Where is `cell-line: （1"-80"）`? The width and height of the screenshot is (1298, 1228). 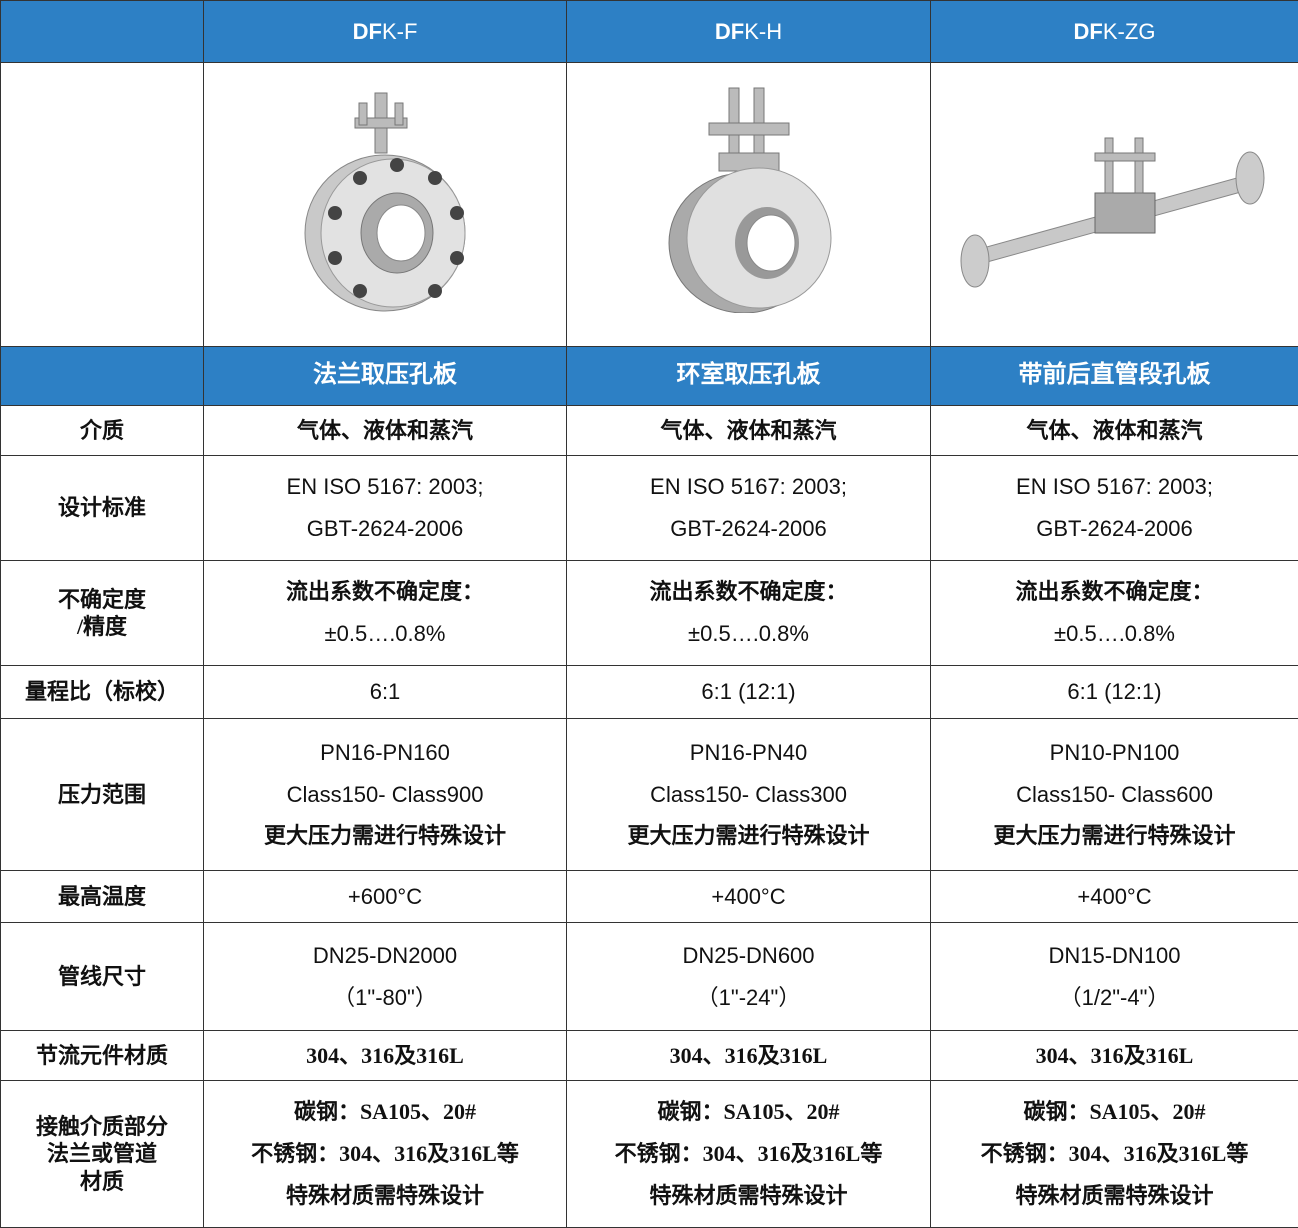
cell-line: （1"-80"） is located at coordinates (385, 998).